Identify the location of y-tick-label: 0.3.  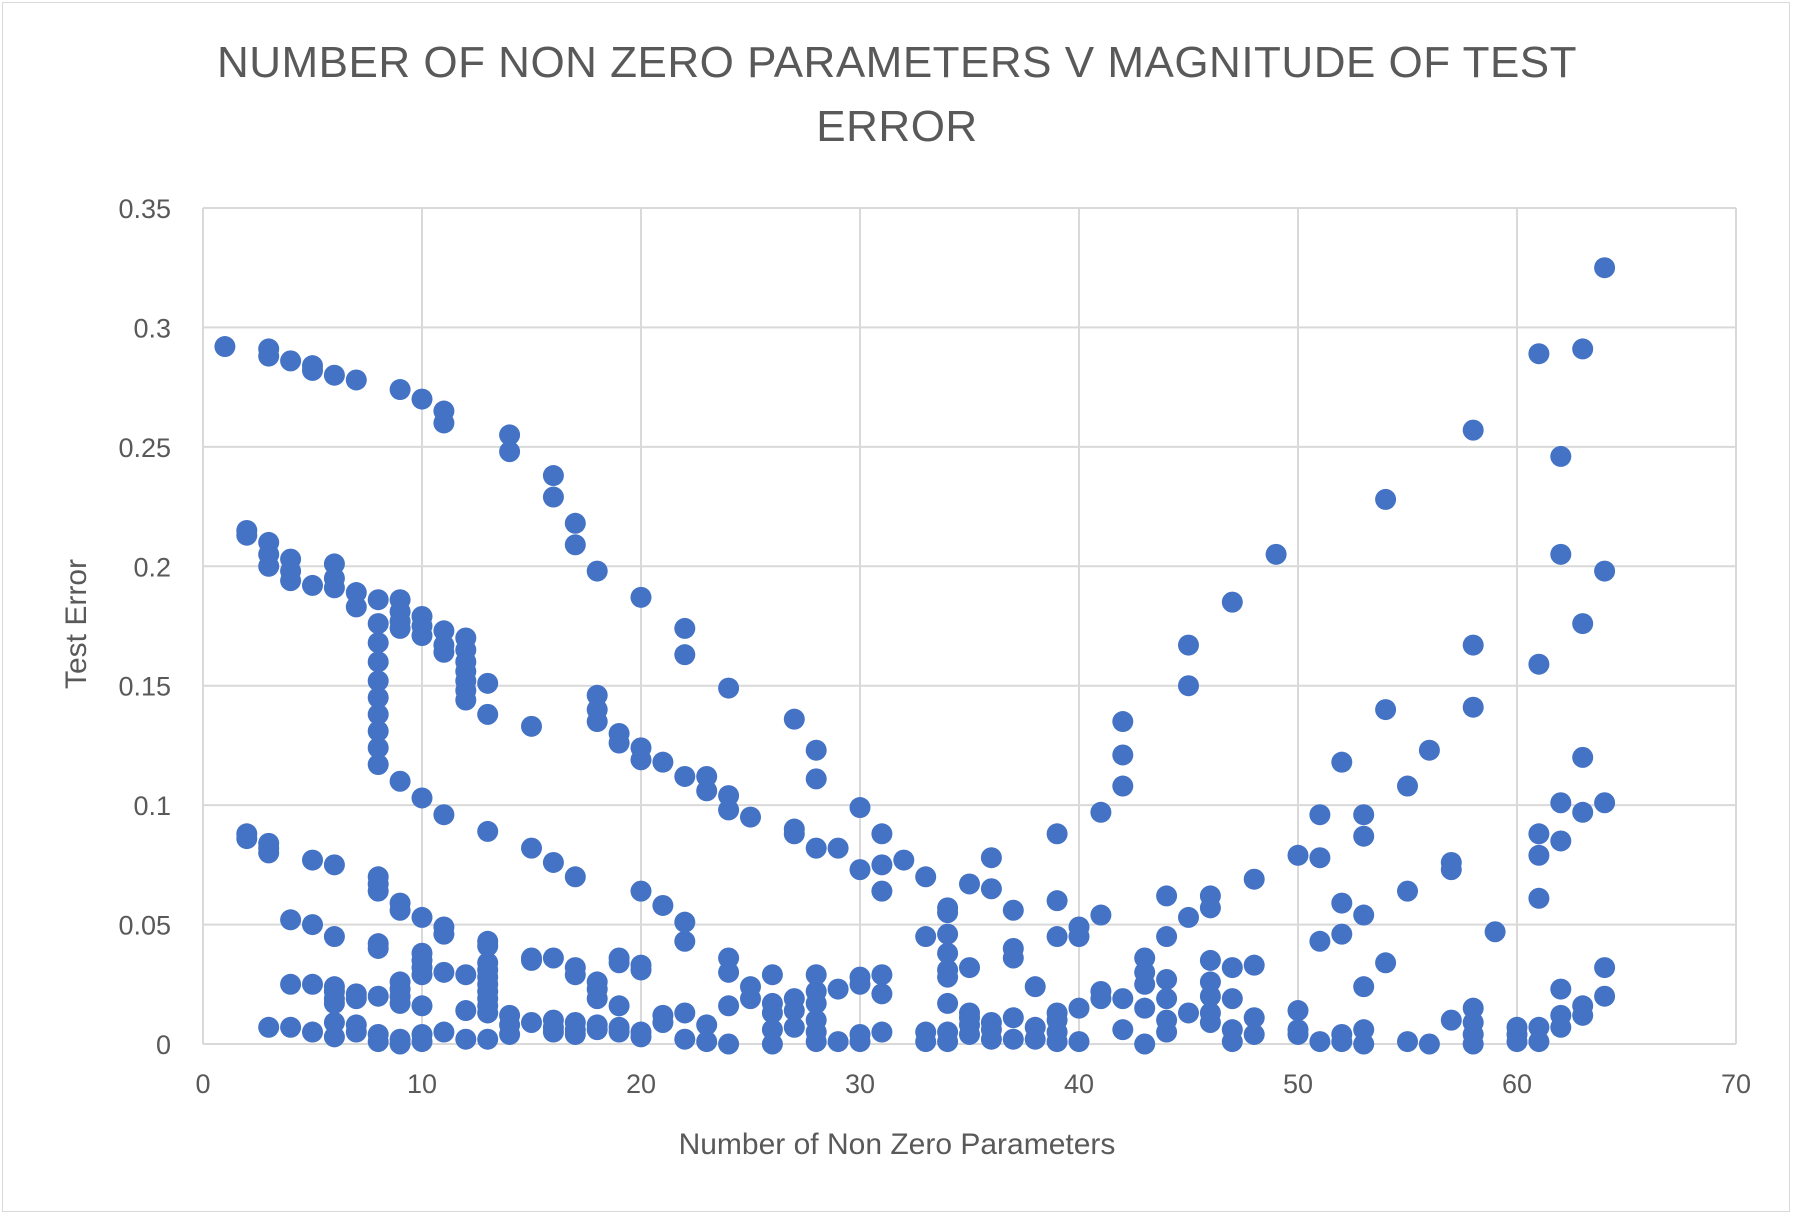
(152, 328).